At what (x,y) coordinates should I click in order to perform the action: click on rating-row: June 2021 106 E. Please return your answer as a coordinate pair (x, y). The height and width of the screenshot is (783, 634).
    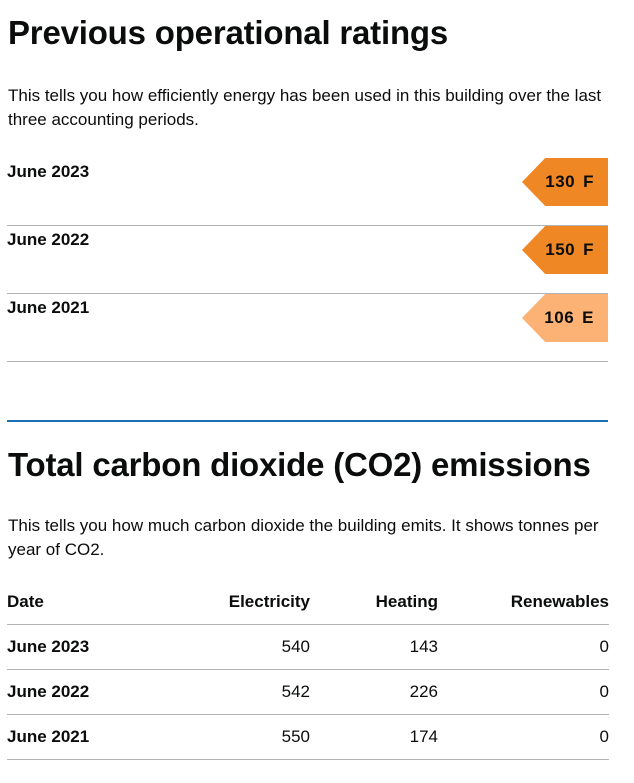
    Looking at the image, I should click on (307, 328).